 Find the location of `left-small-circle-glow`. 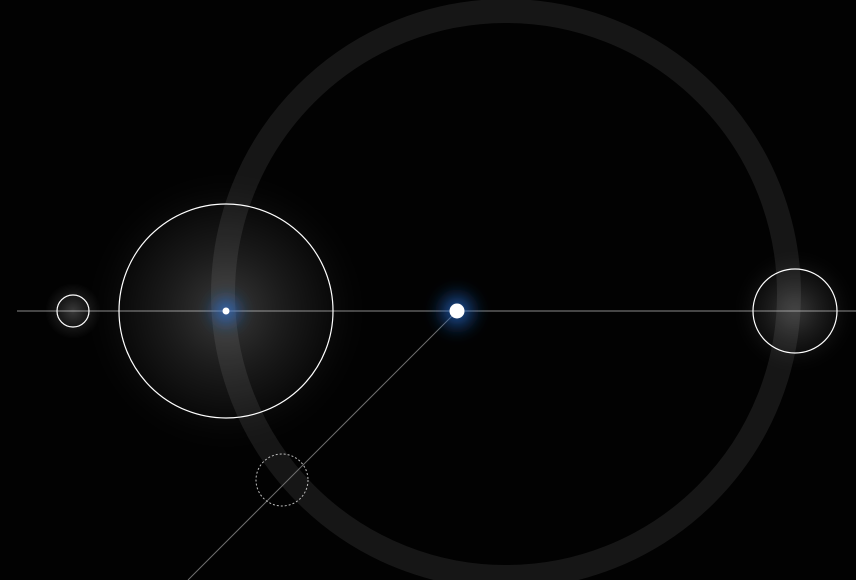

left-small-circle-glow is located at coordinates (73, 311).